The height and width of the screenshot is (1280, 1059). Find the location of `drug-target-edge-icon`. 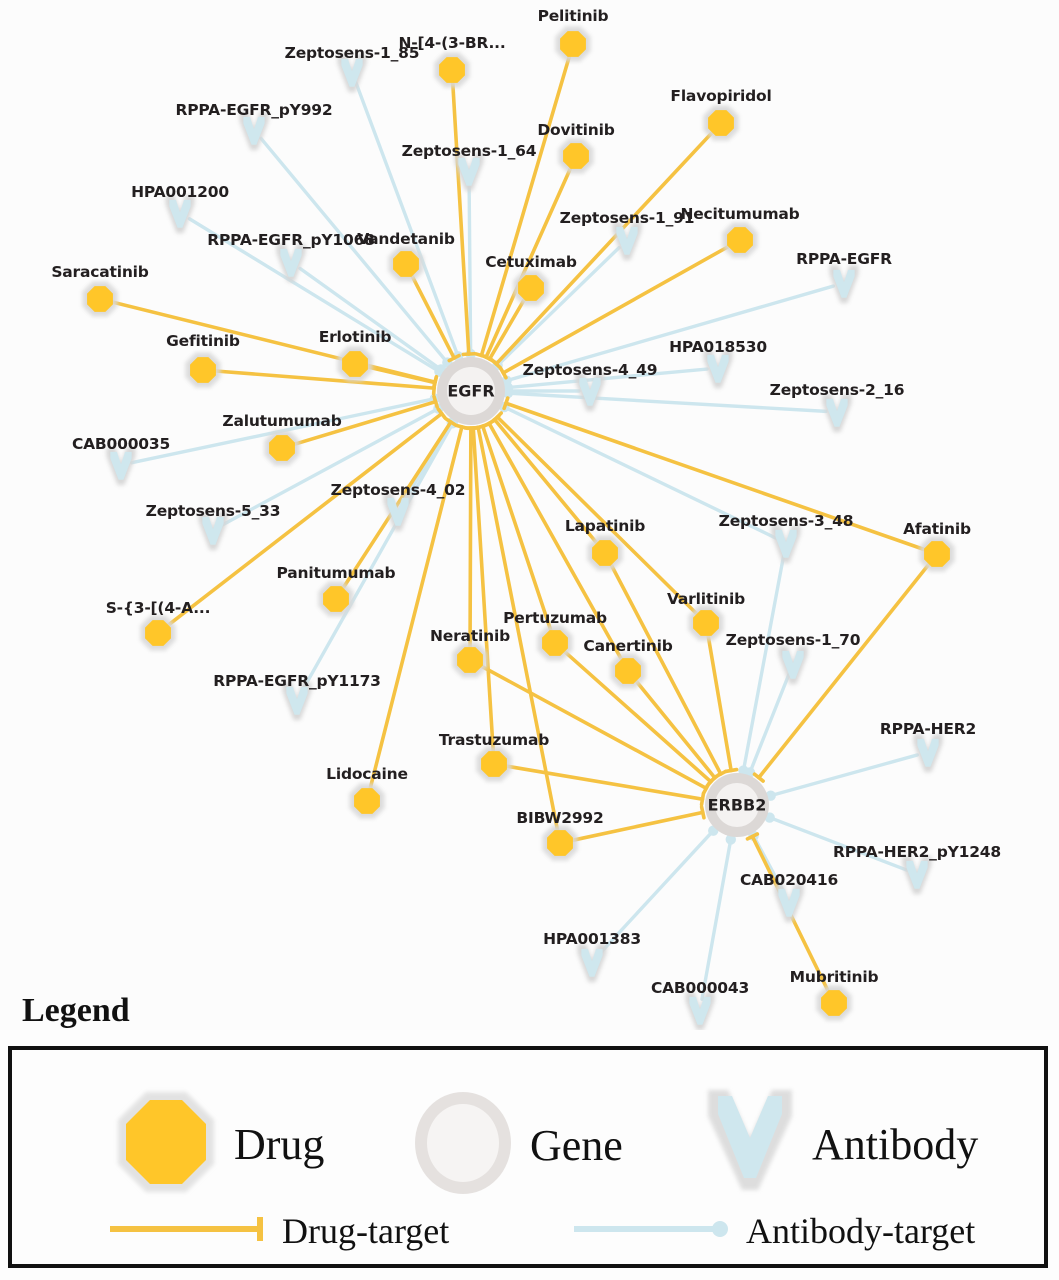

drug-target-edge-icon is located at coordinates (188, 1231).